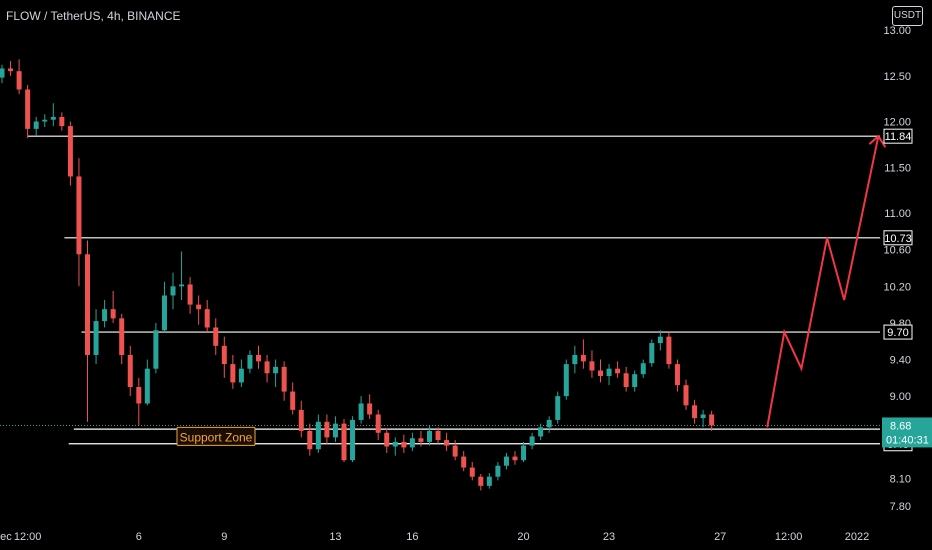 This screenshot has width=932, height=550. Describe the element at coordinates (900, 507) in the screenshot. I see `y-tick-label: 7.80` at that location.